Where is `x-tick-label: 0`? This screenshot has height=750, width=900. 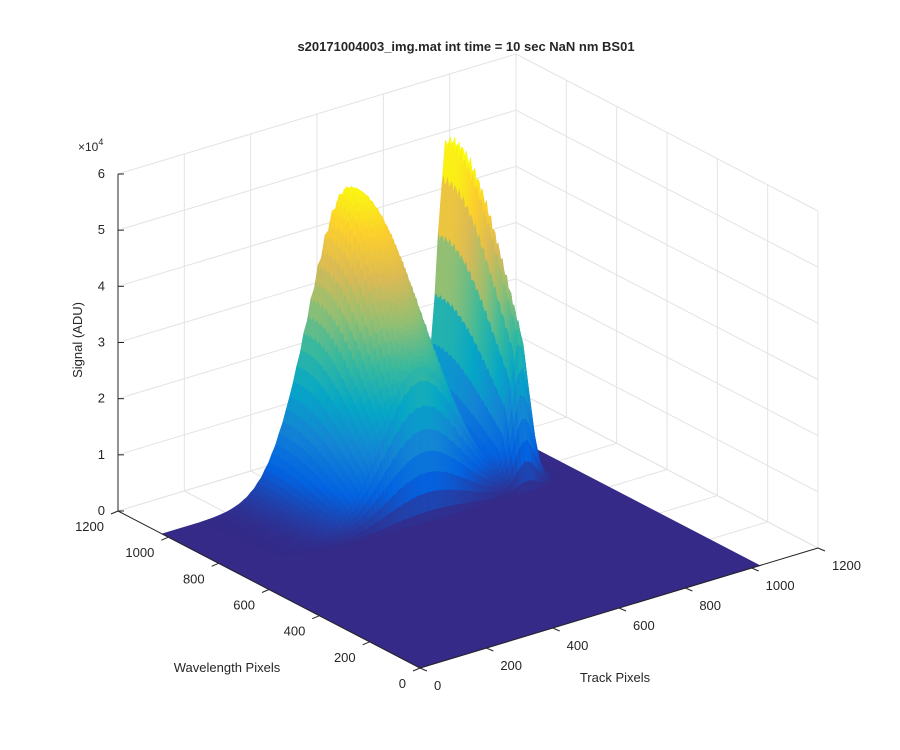 x-tick-label: 0 is located at coordinates (437, 685).